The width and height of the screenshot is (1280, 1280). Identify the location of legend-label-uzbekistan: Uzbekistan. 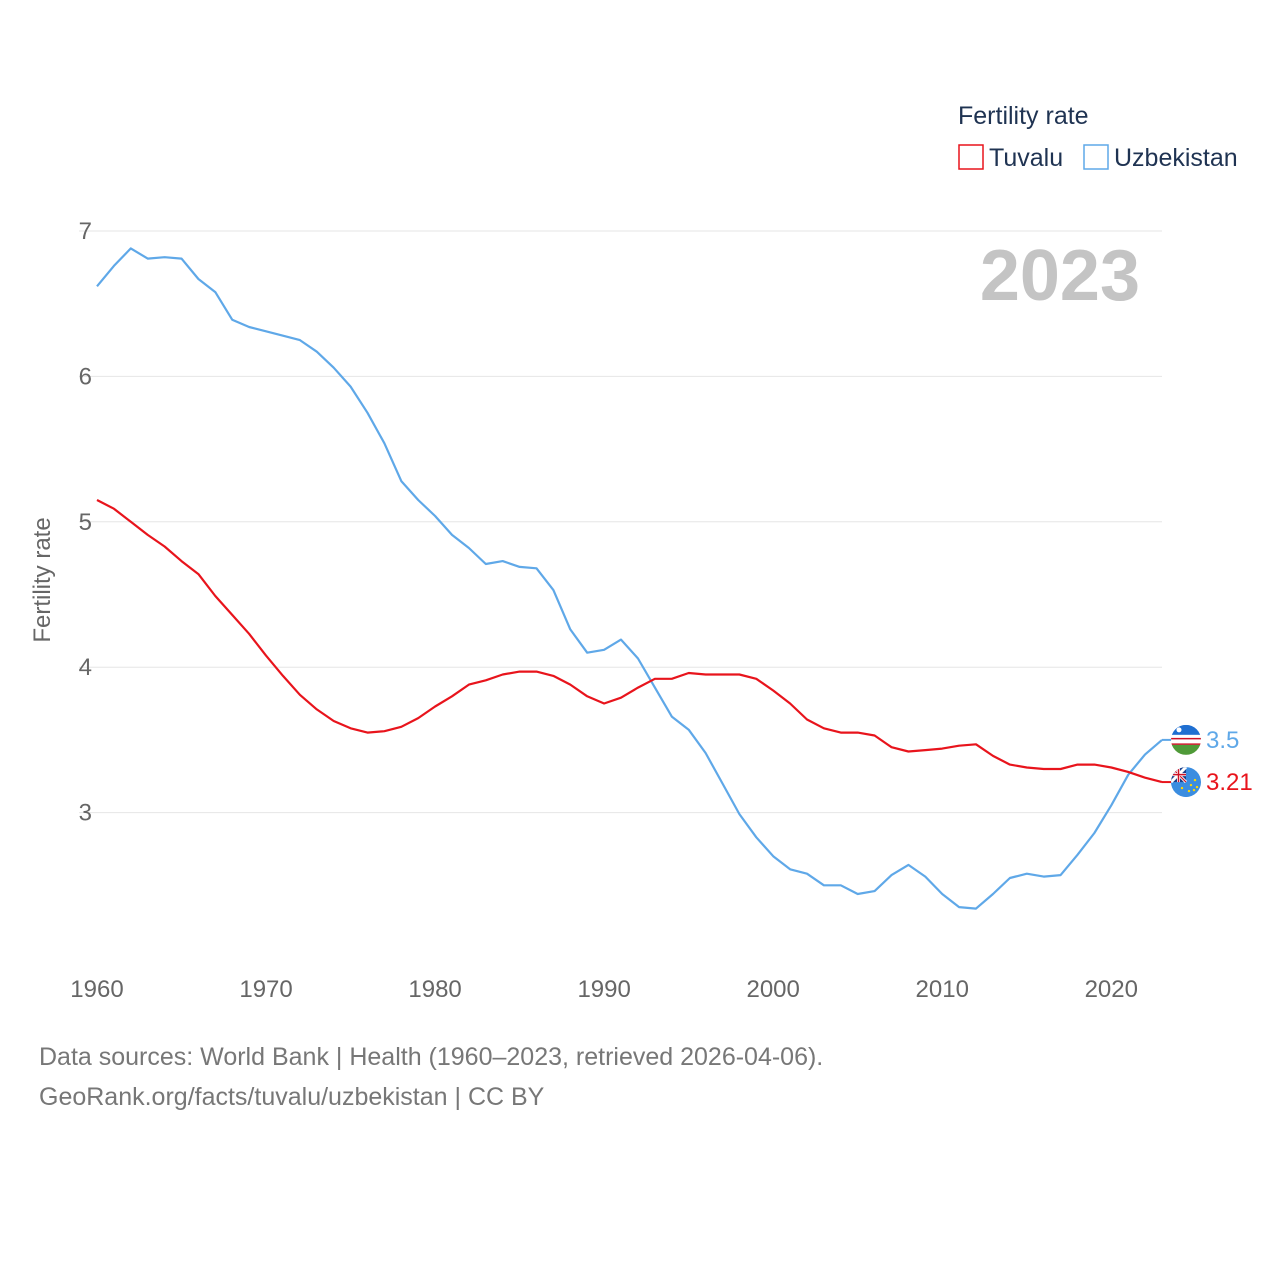
(1176, 158).